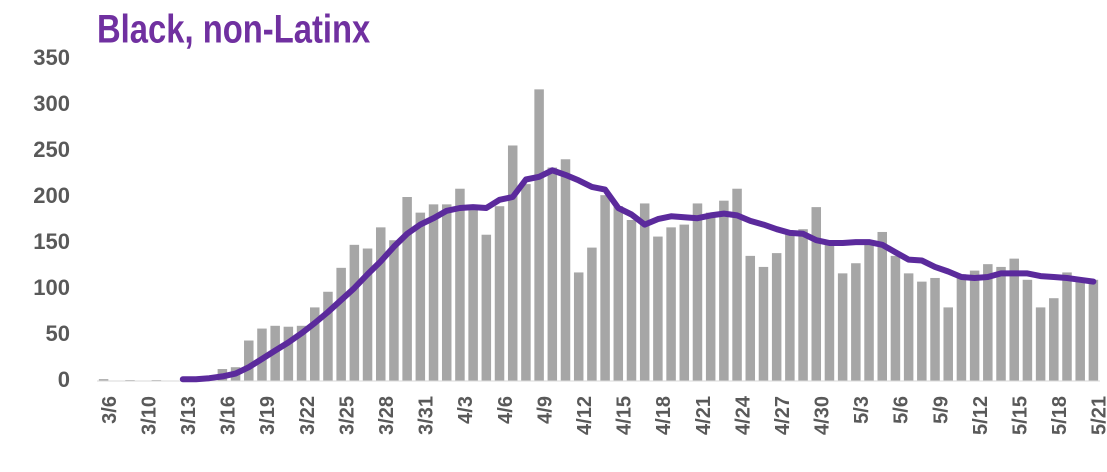 The width and height of the screenshot is (1107, 472). I want to click on y-tick-label: 300, so click(51, 103).